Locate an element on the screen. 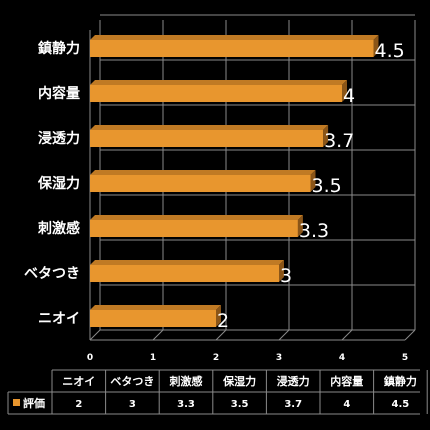  table-header-cell: 内容量 is located at coordinates (346, 381).